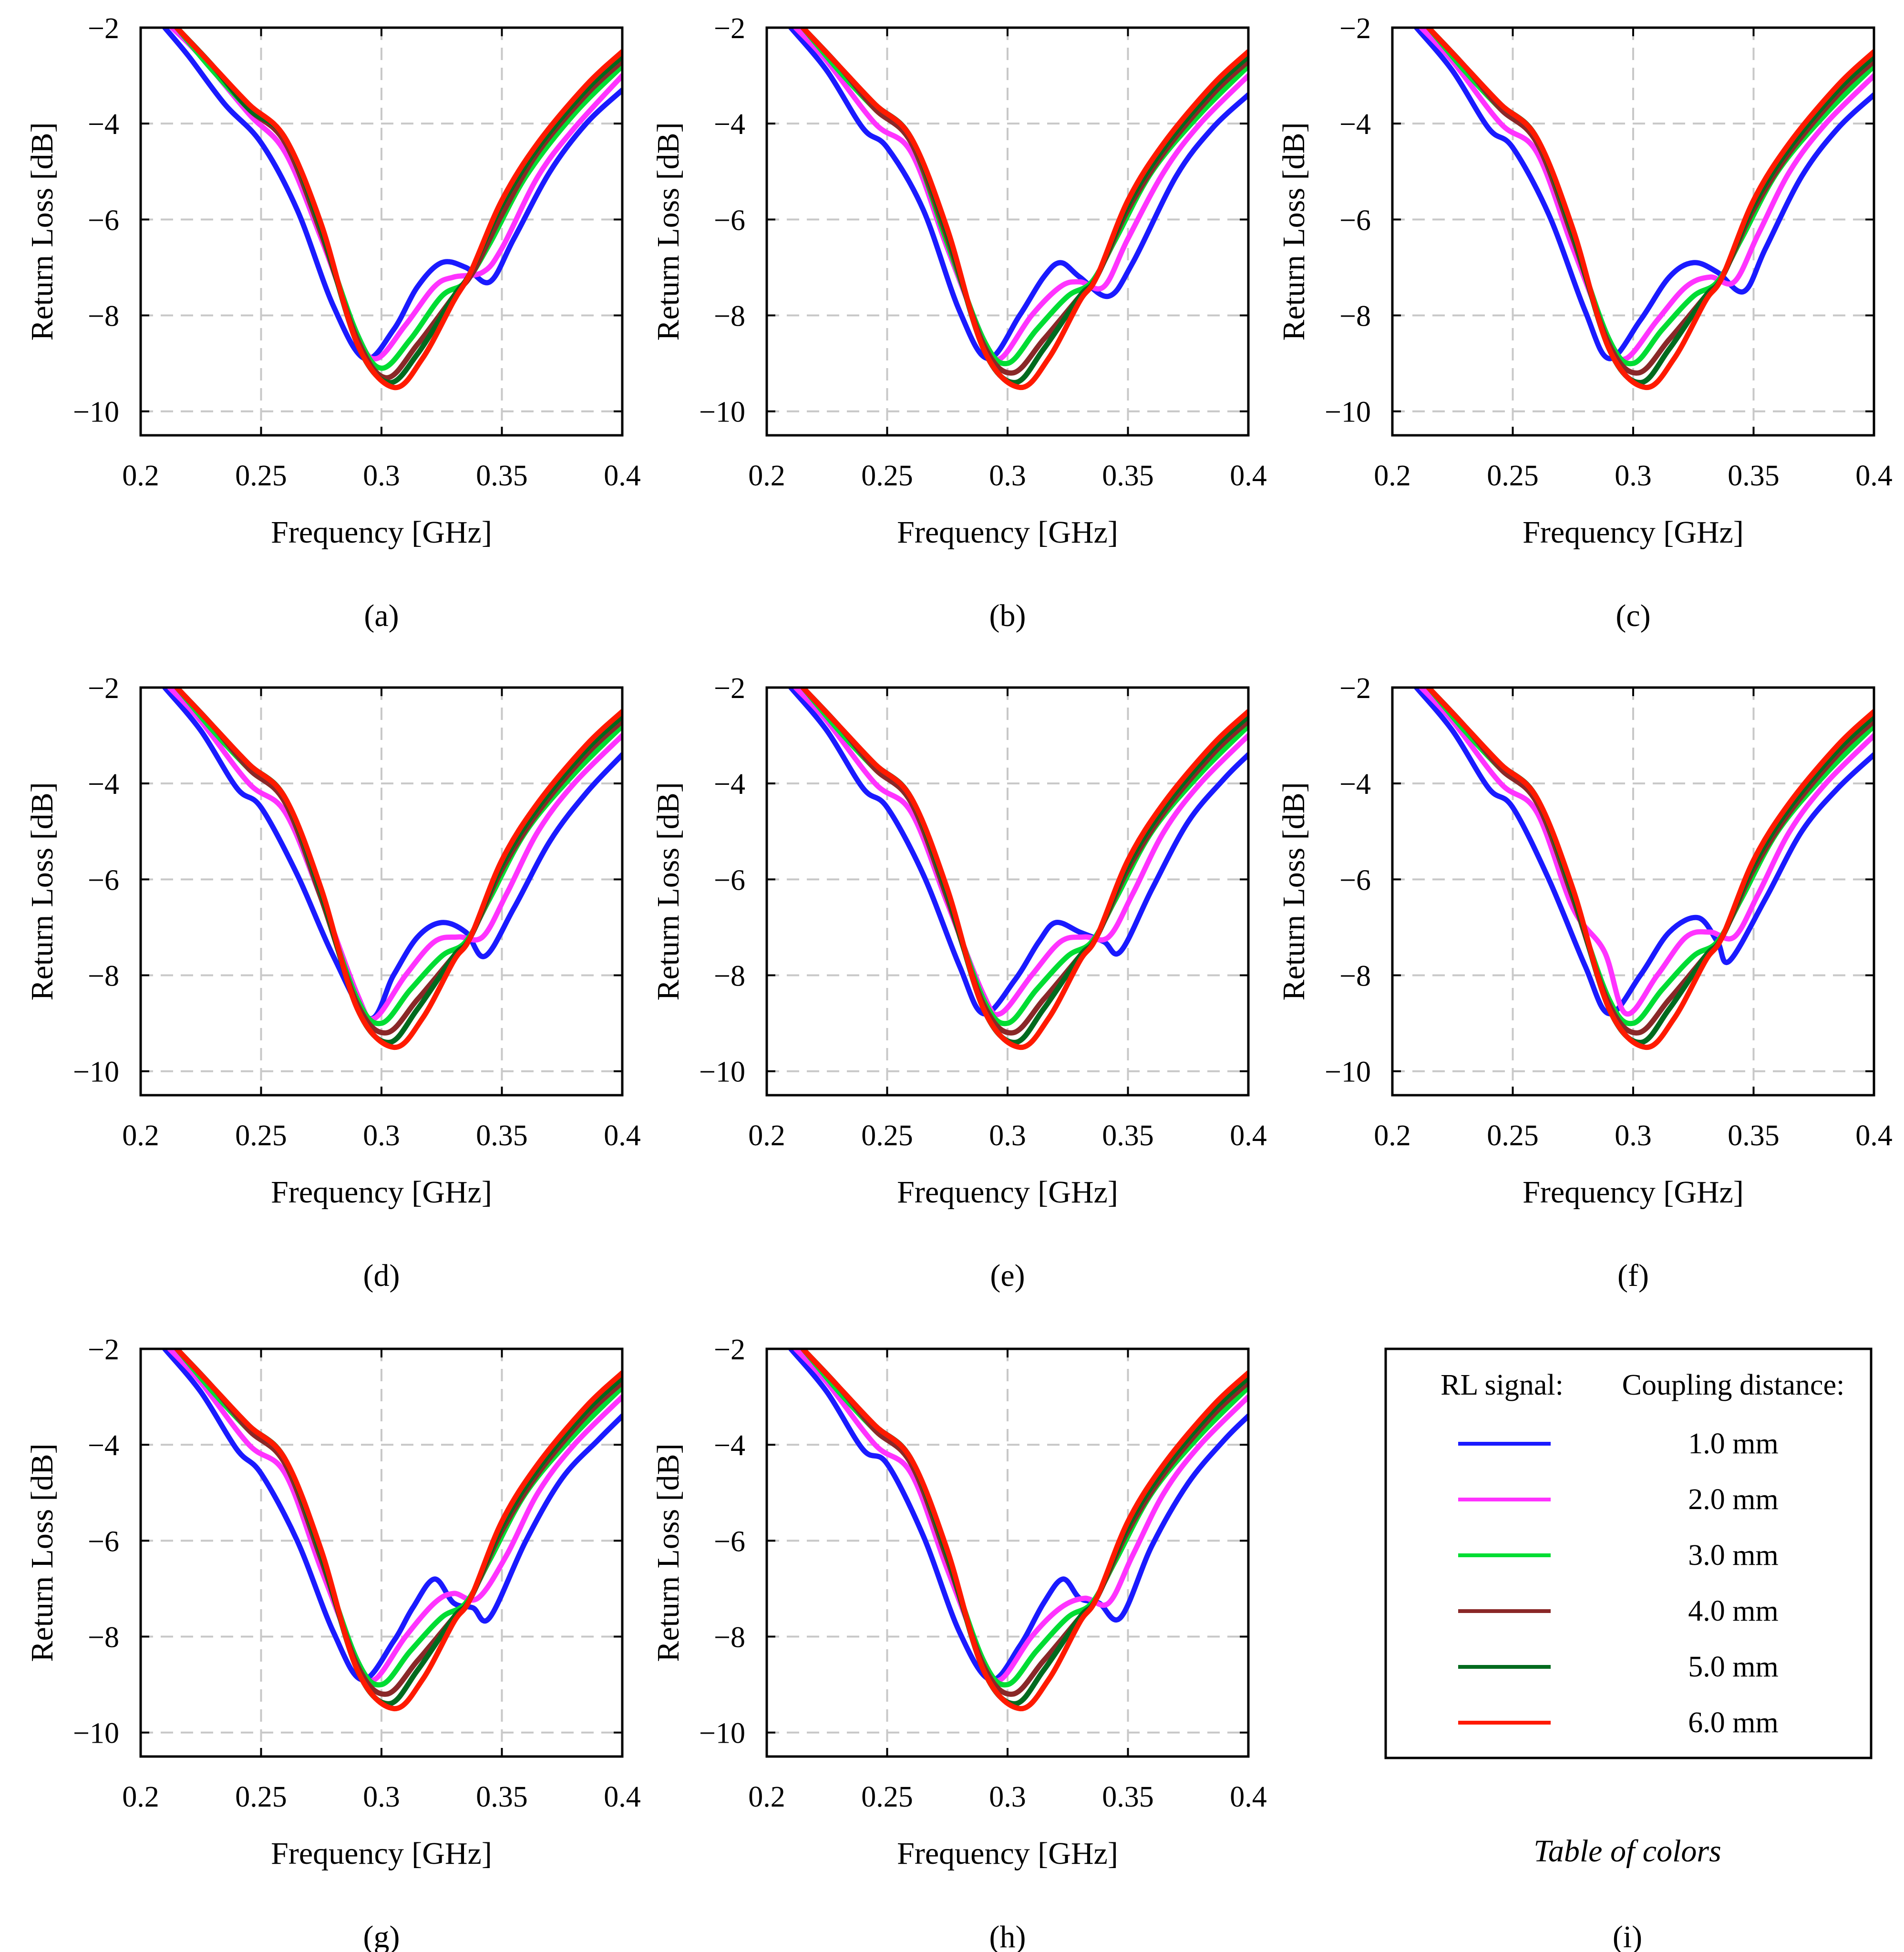  I want to click on legend-caption: Table of colors, so click(1627, 1851).